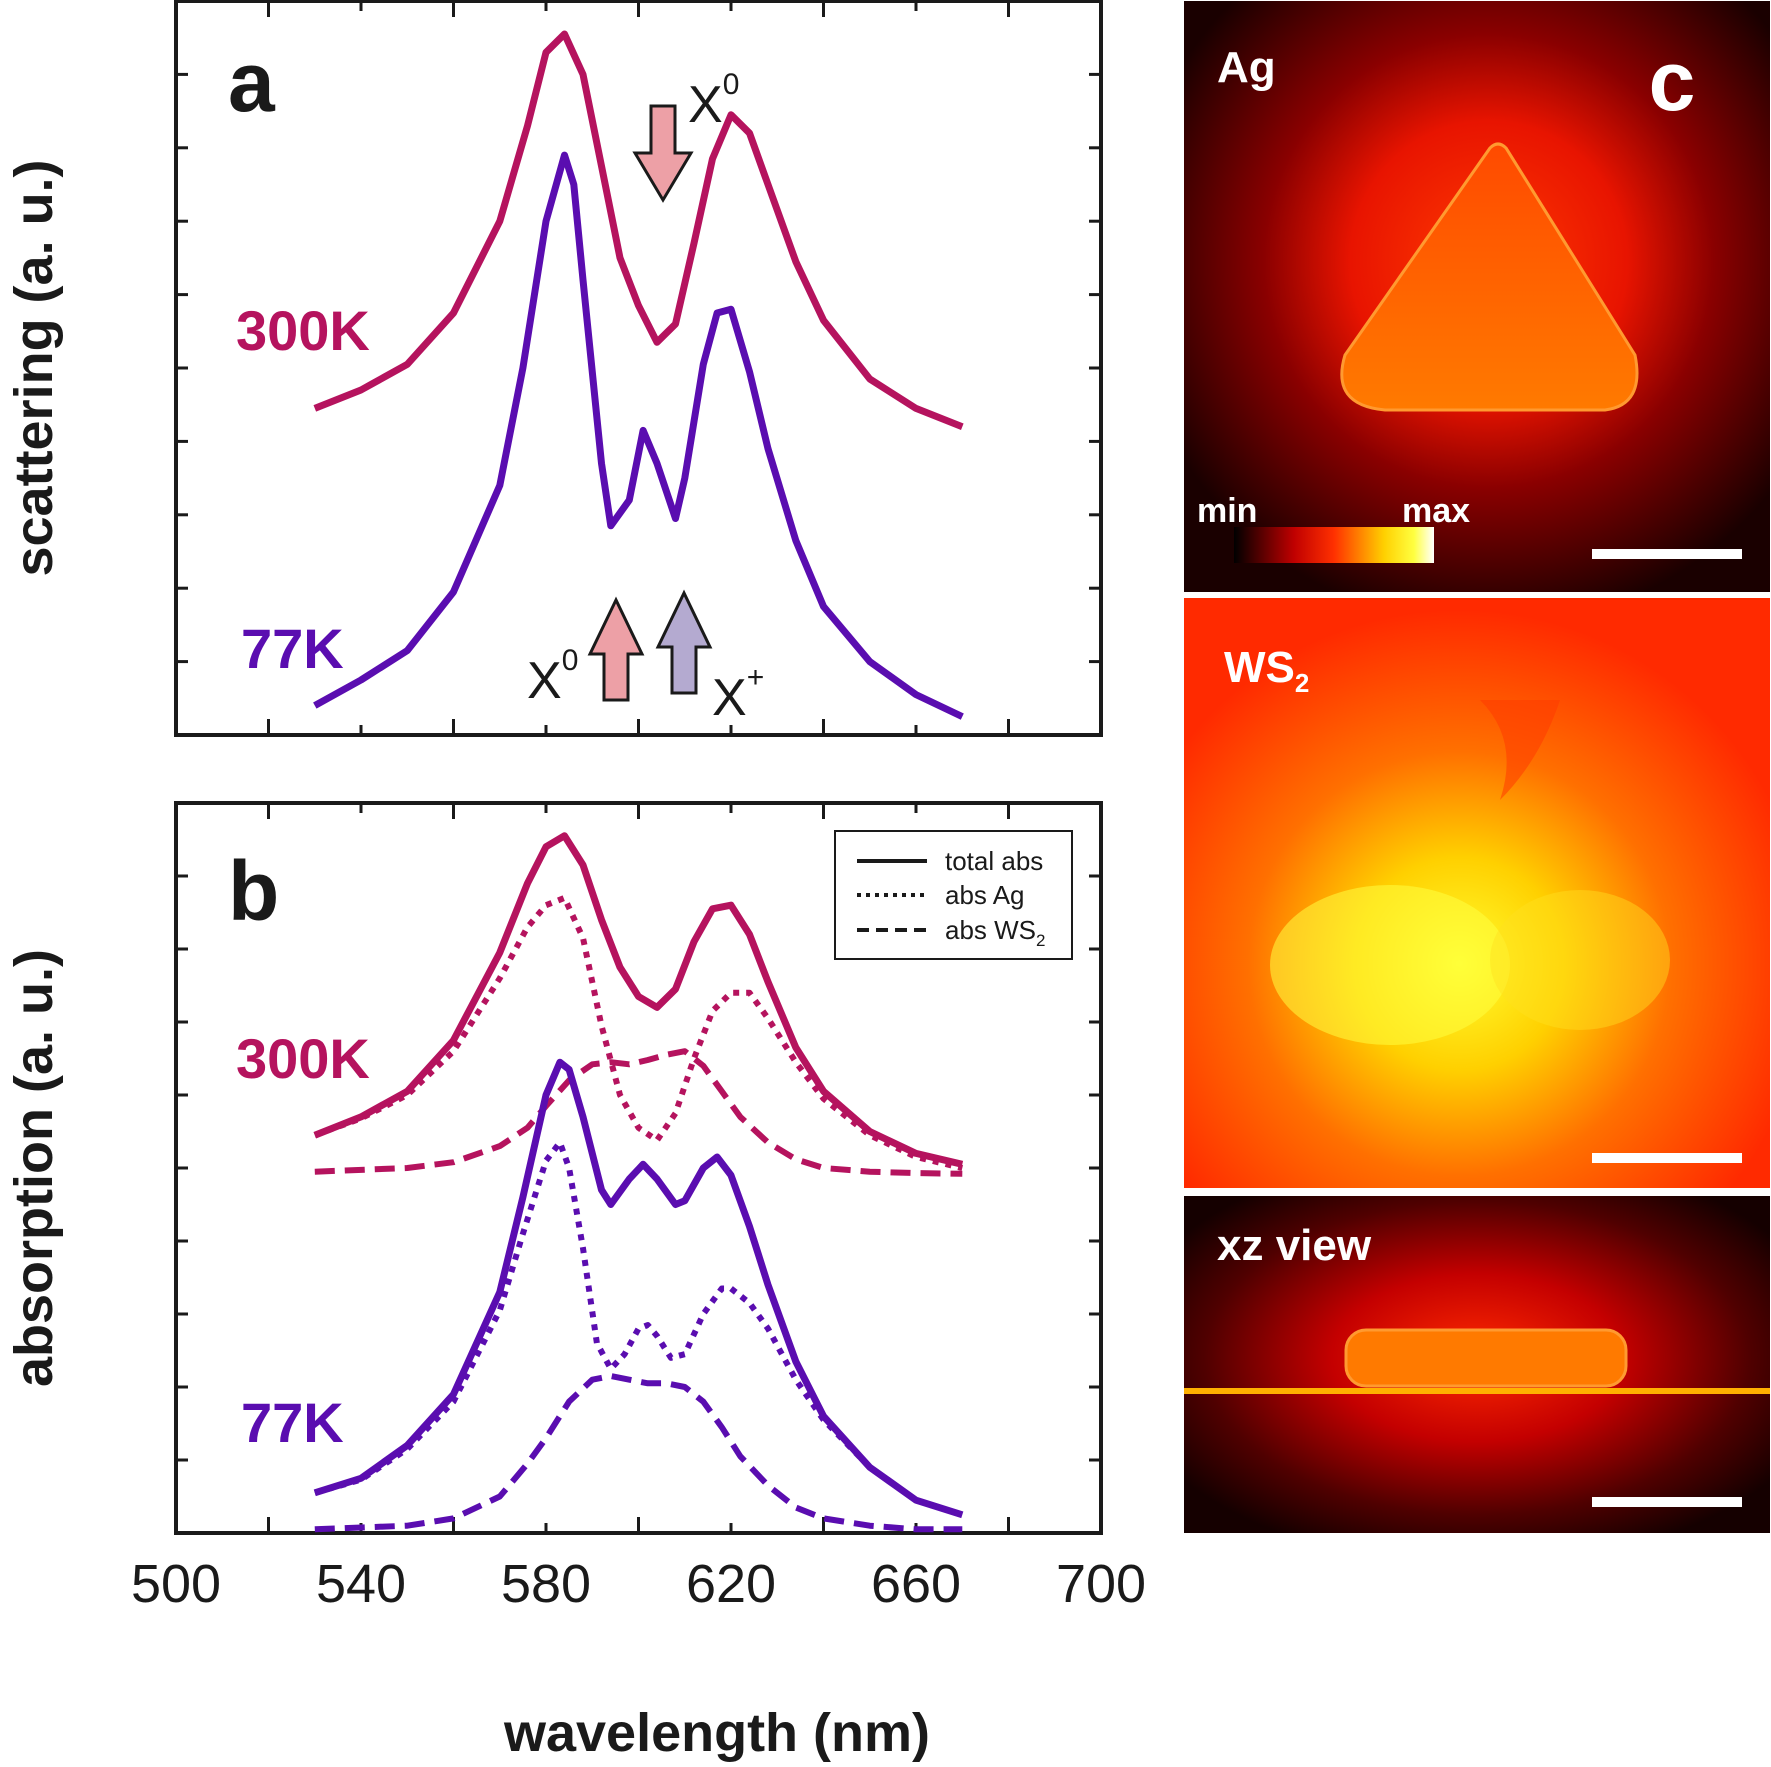 Image resolution: width=1771 pixels, height=1767 pixels. What do you see at coordinates (716, 1733) in the screenshot?
I see `x-axis-title: wavelength (nm)` at bounding box center [716, 1733].